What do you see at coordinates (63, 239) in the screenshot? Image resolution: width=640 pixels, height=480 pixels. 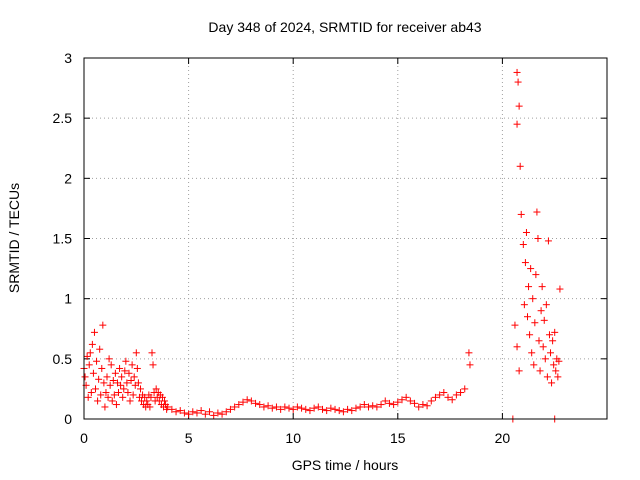 I see `y-tick-label: 1.5` at bounding box center [63, 239].